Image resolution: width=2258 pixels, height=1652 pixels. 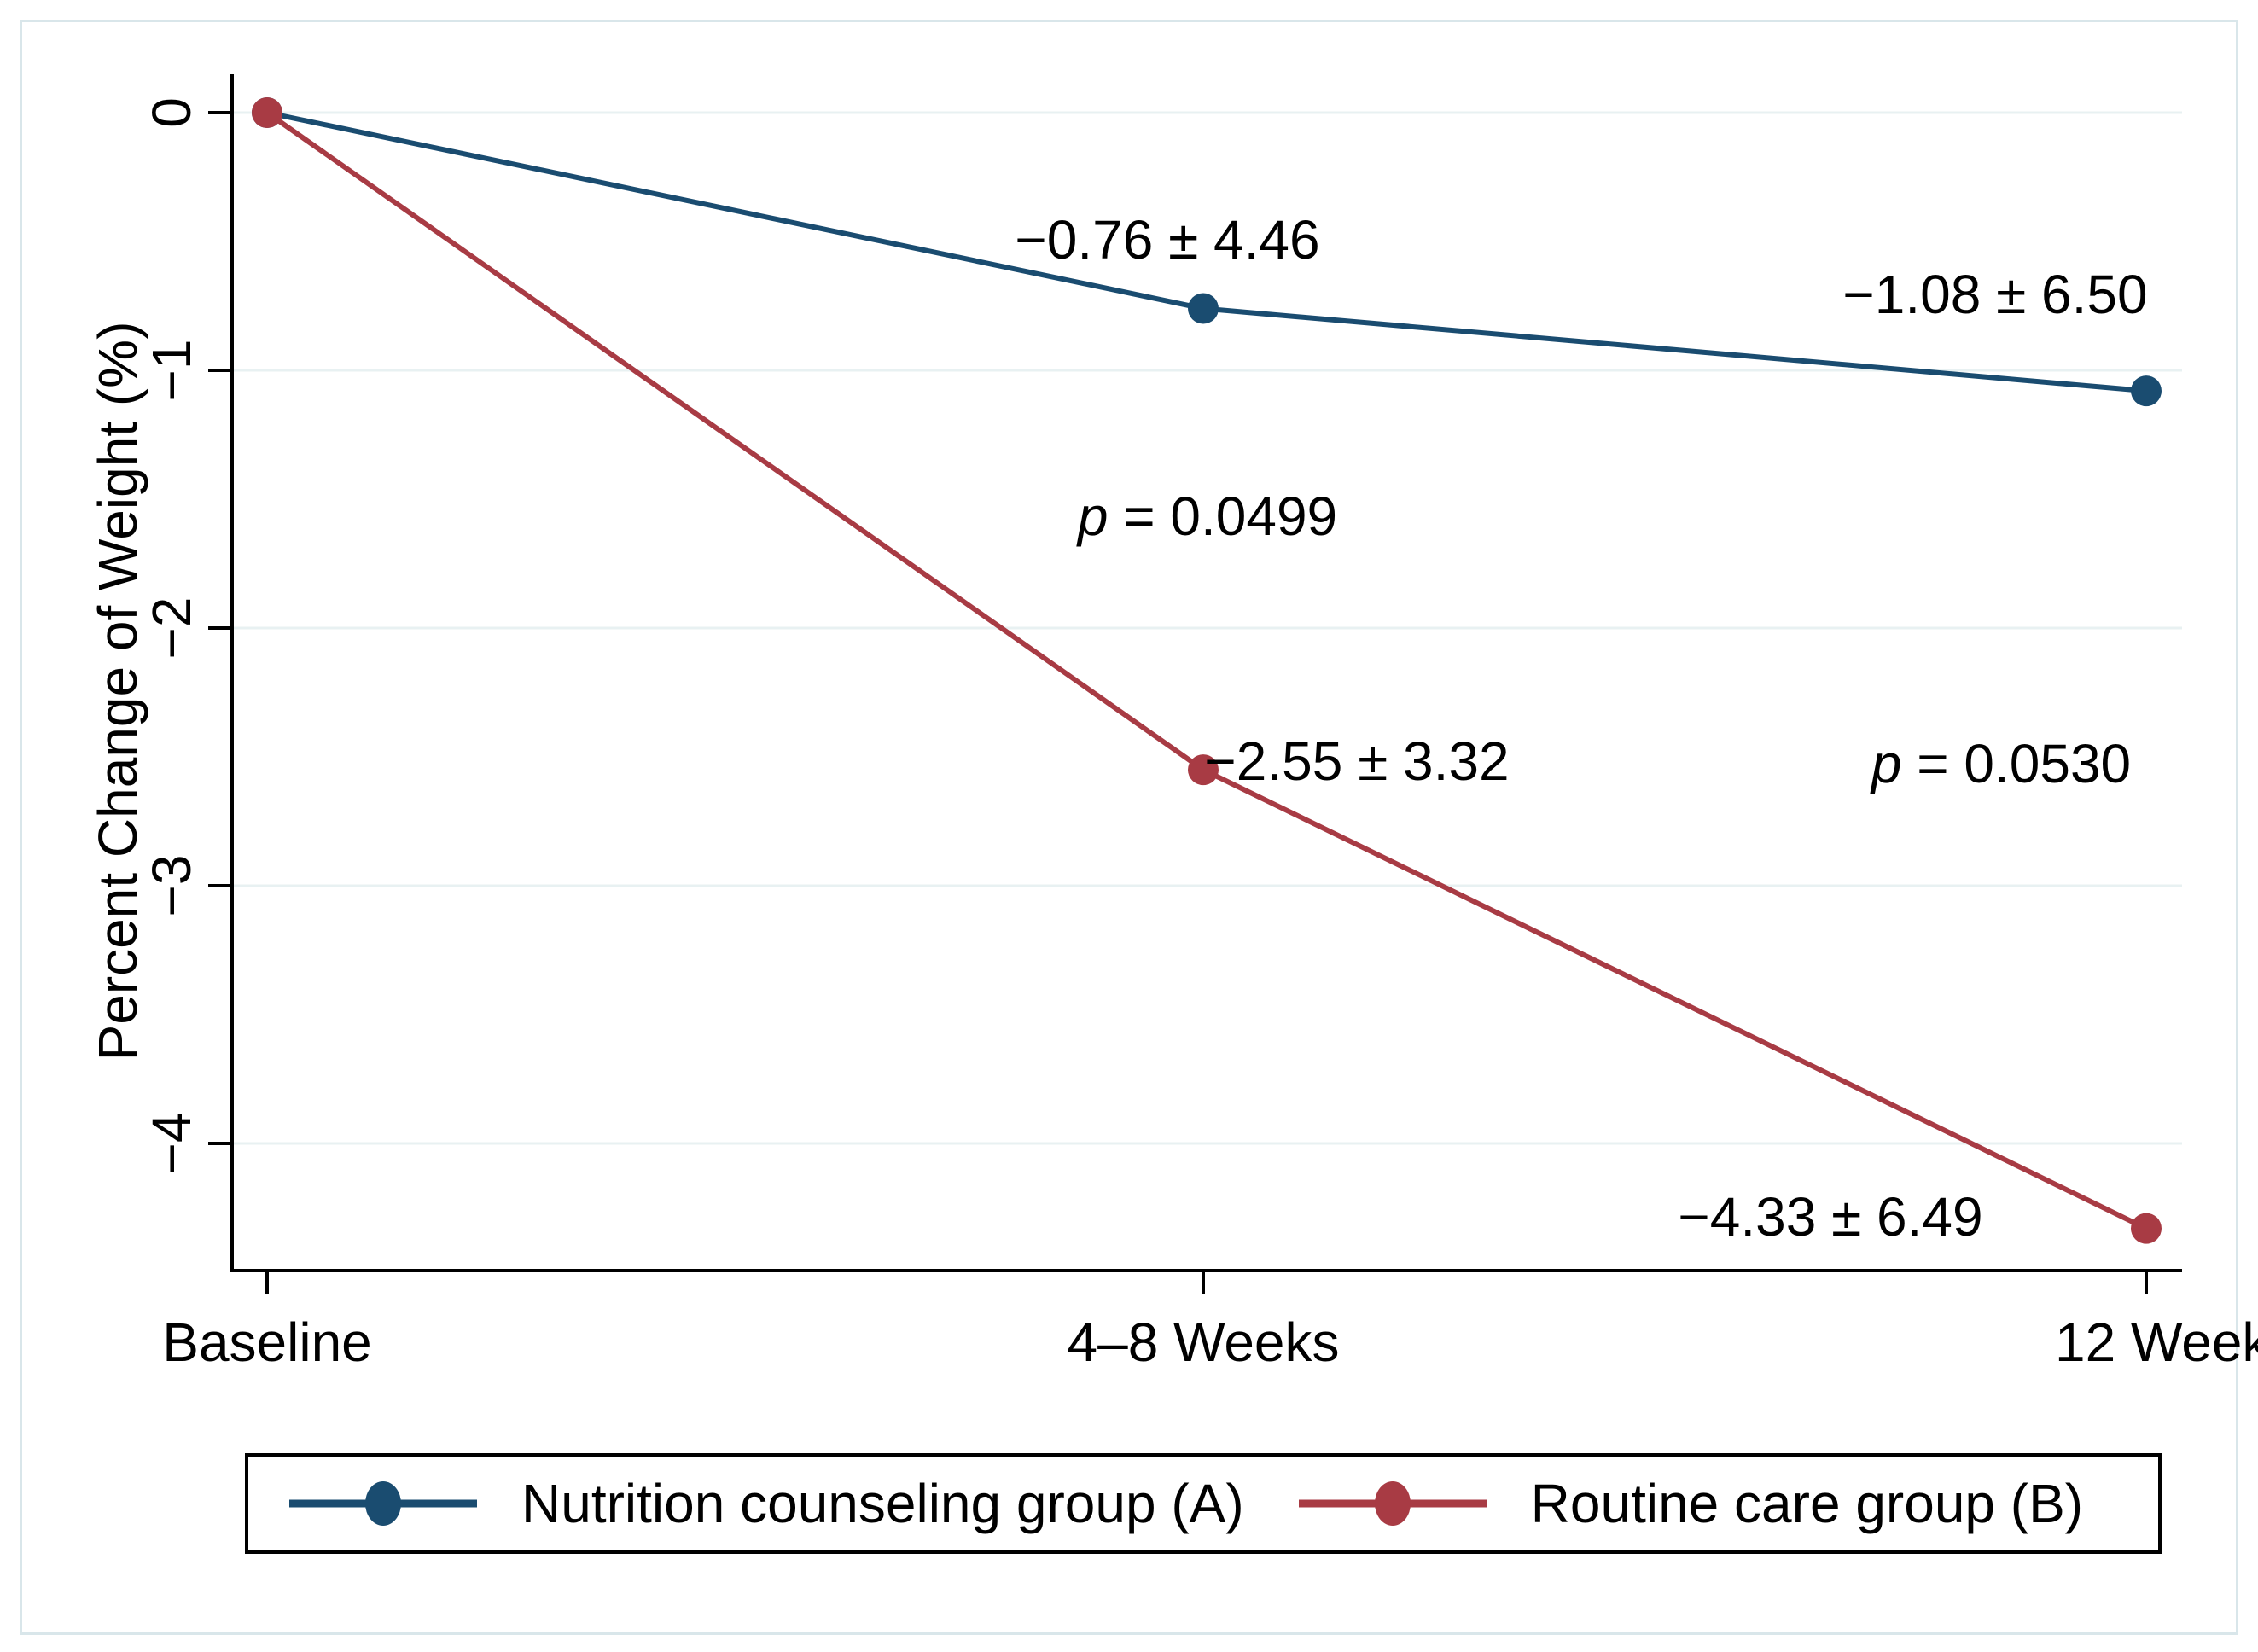 I want to click on p-value-text: = 0.0499, so click(x=1223, y=516).